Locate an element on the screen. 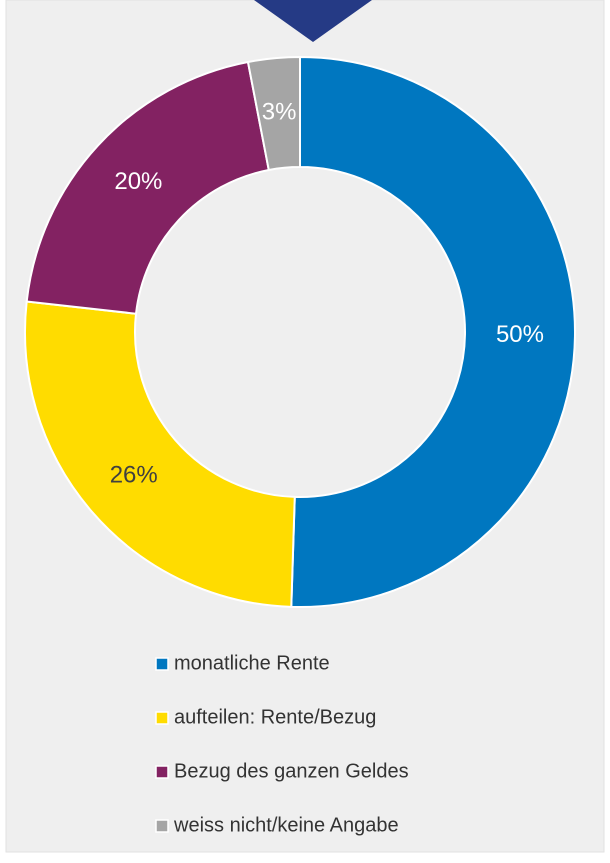 The width and height of the screenshot is (610, 863). data-label: 50% is located at coordinates (520, 334).